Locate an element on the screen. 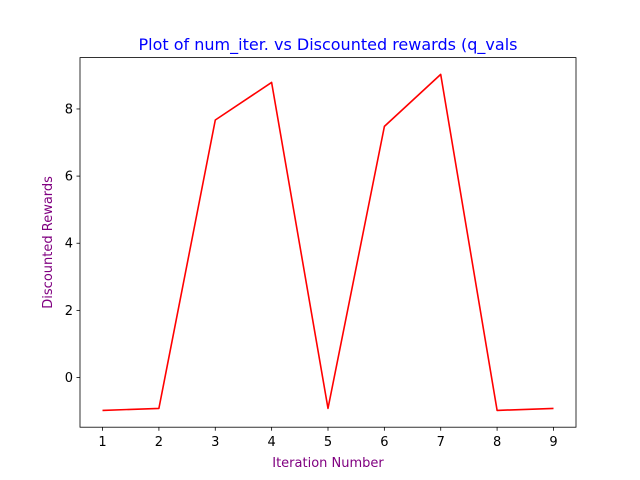 The image size is (640, 480). x-tick-label: 9 is located at coordinates (553, 442).